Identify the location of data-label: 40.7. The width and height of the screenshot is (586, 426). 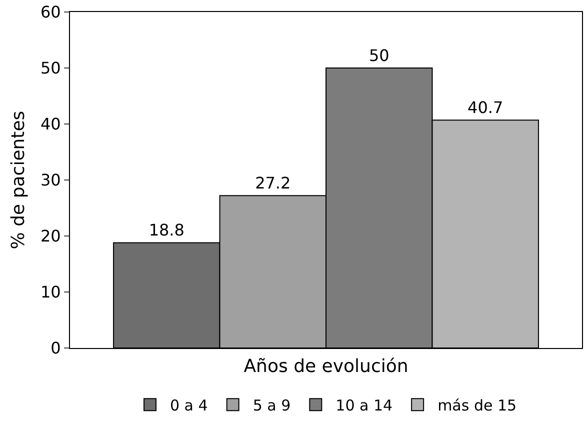
(486, 108).